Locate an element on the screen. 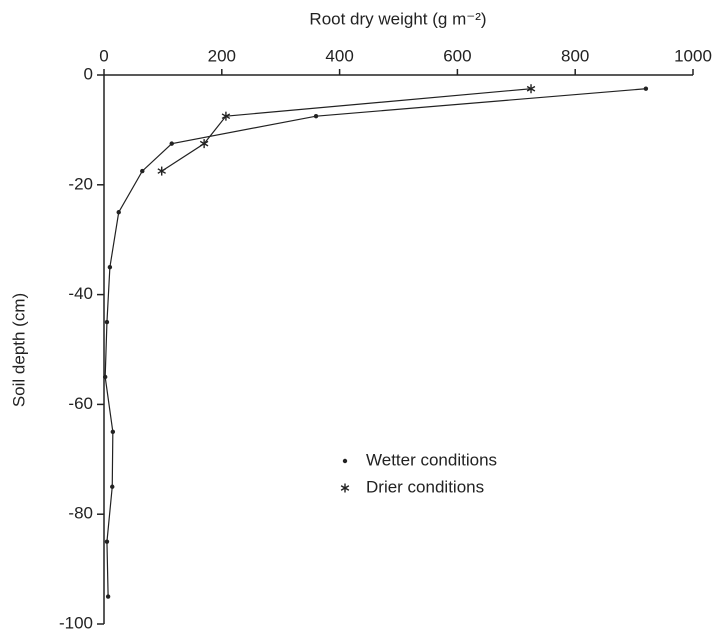 Image resolution: width=723 pixels, height=632 pixels. y-tick-label: -80 is located at coordinates (80, 513).